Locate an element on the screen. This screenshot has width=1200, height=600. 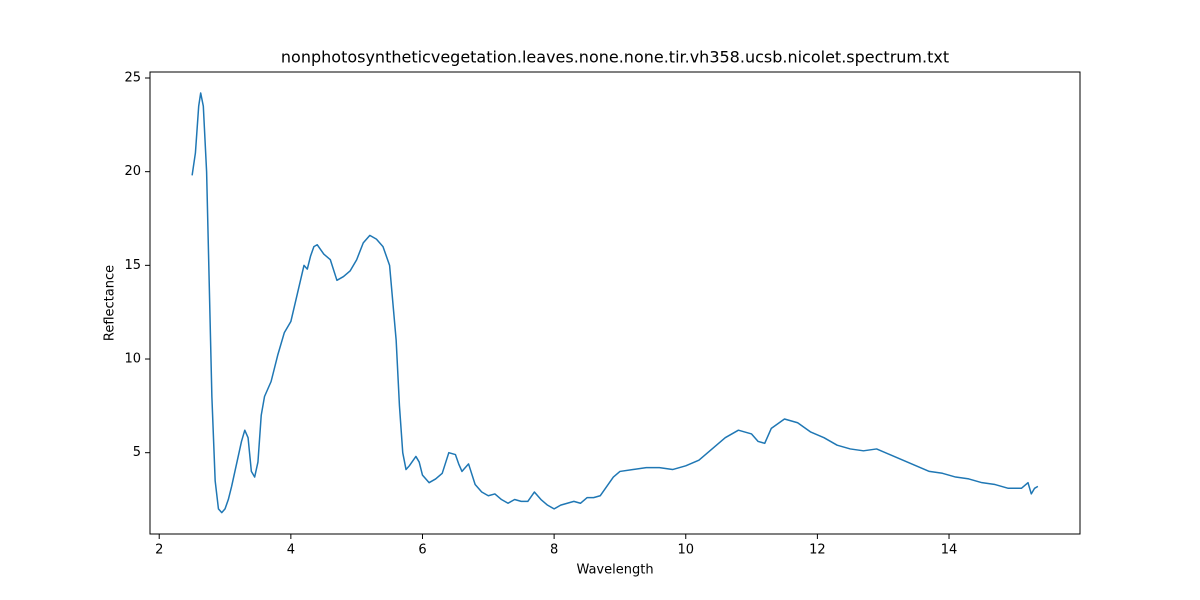
x-tick-label: 10 is located at coordinates (685, 550).